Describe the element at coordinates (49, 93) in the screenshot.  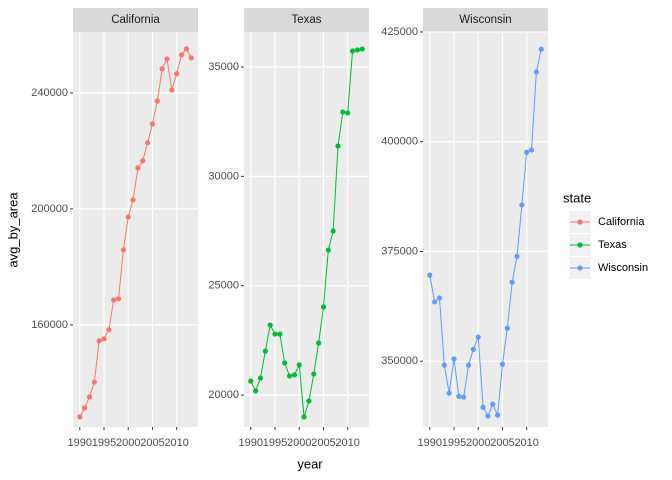
I see `y-tick-label: 240000` at that location.